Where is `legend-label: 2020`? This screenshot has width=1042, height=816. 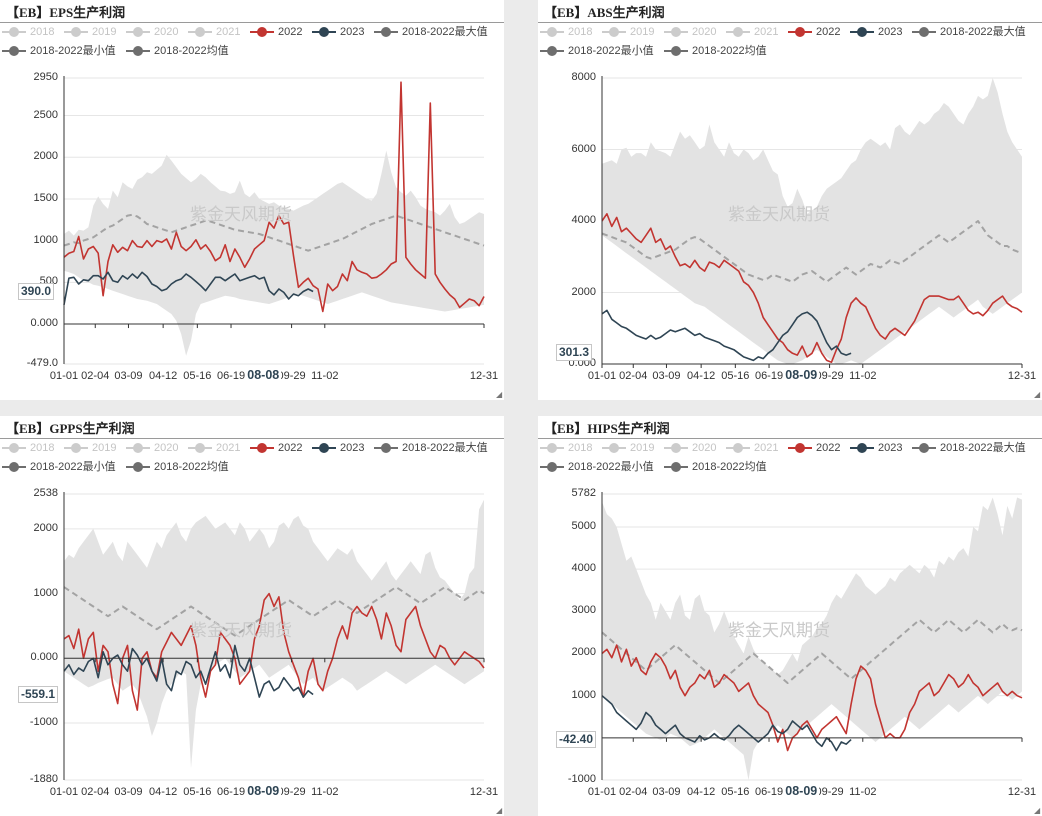
legend-label: 2020 is located at coordinates (704, 448).